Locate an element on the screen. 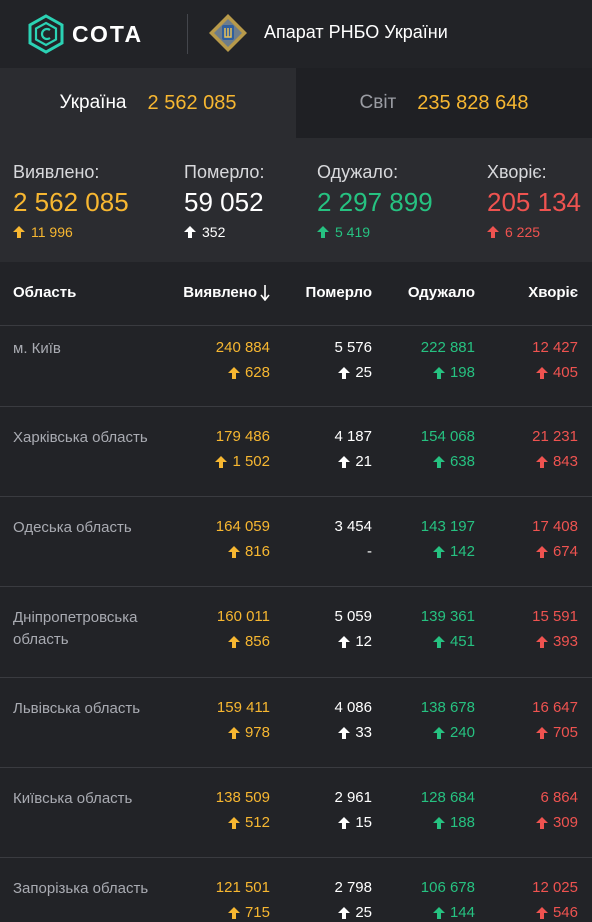 The height and width of the screenshot is (922, 592). row-recovered: 154 068 638 is located at coordinates (448, 449).